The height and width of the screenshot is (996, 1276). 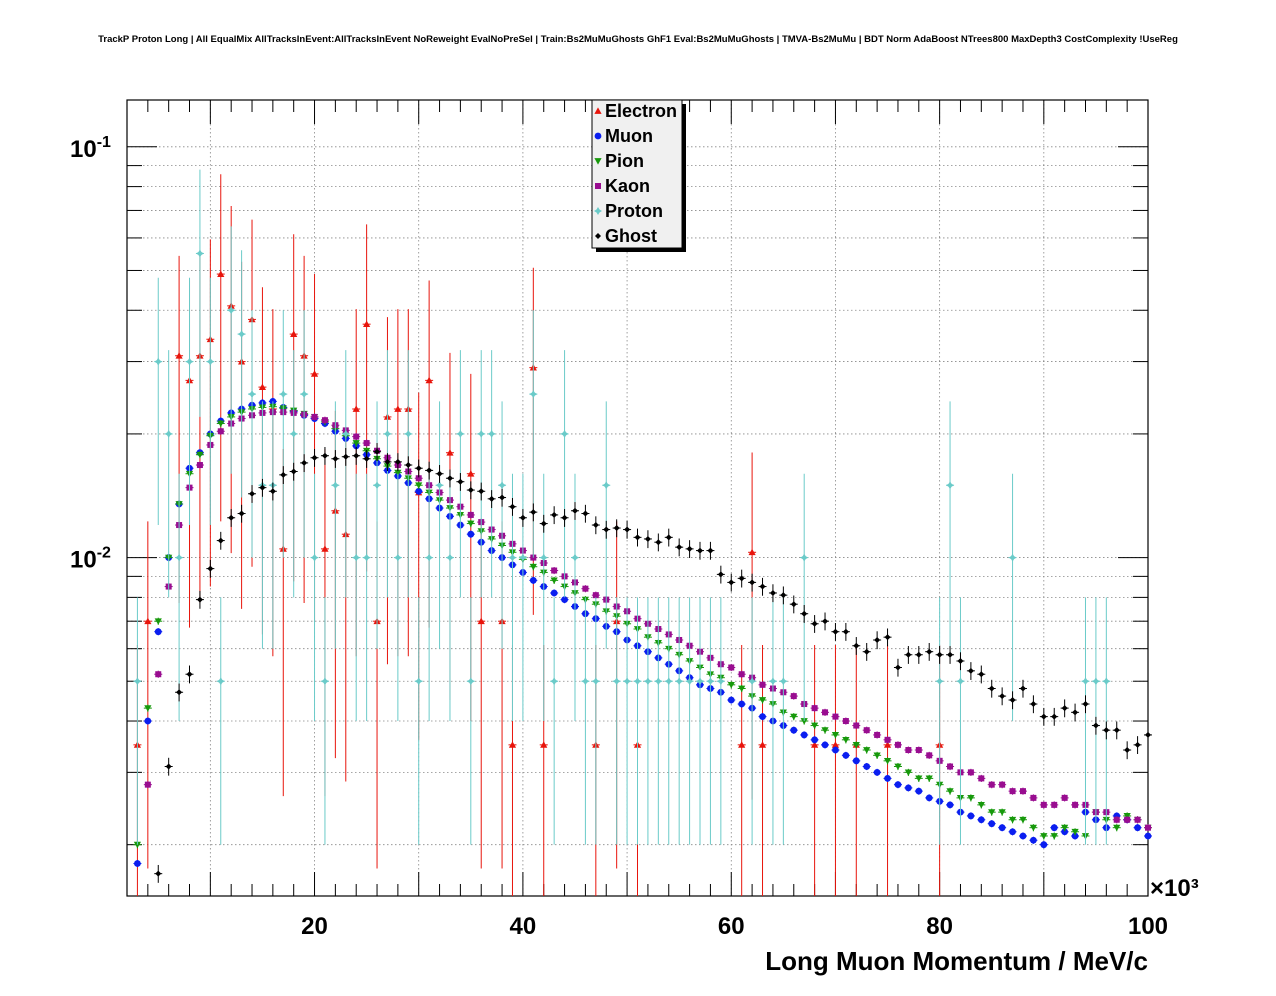 I want to click on x-axis-label: Long Muon Momentum / MeV/c, so click(x=956, y=961).